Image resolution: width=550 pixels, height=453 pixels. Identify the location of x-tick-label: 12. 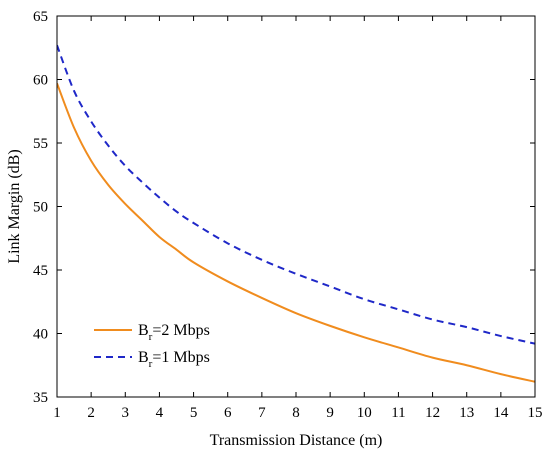
(432, 413).